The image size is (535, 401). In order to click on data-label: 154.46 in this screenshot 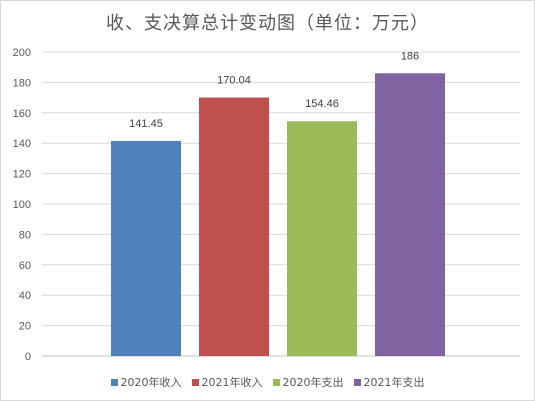, I will do `click(322, 104)`.